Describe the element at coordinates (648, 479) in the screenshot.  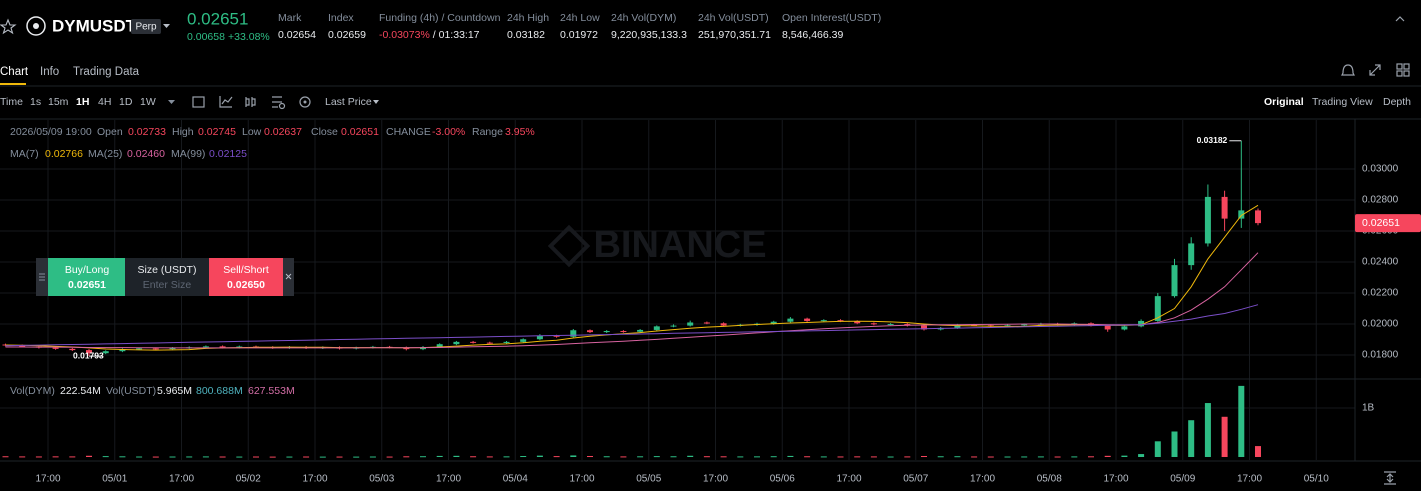
I see `x-tick-label: 05/05` at that location.